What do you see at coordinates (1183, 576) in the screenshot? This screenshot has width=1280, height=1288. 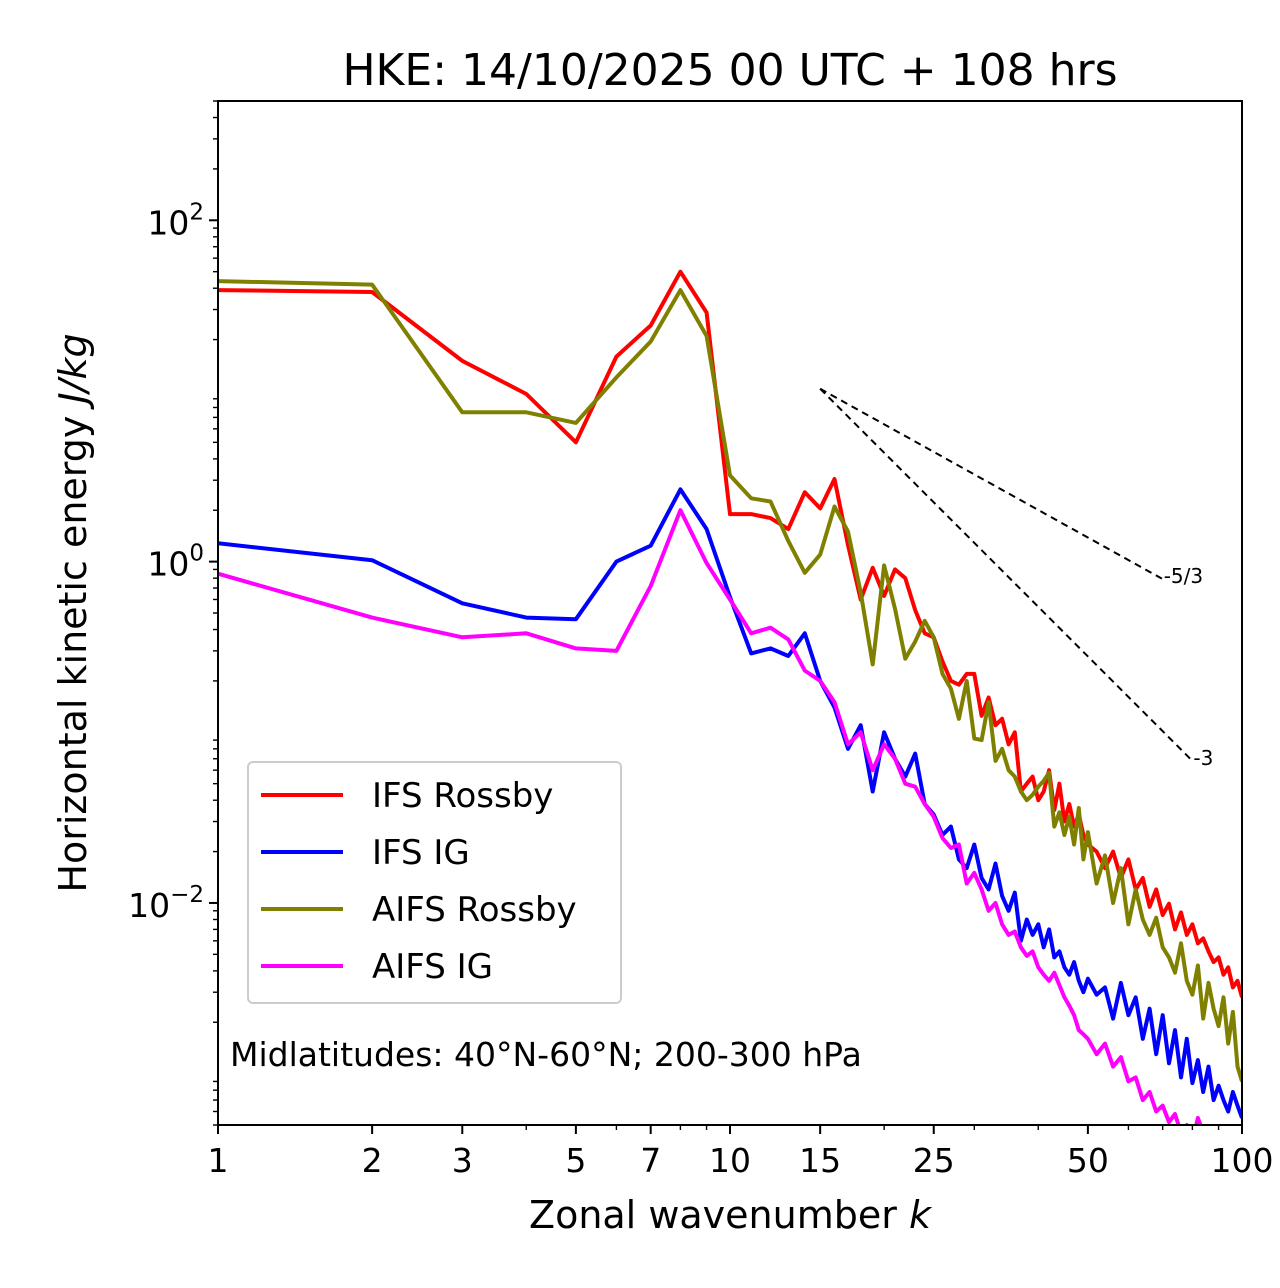 I see `reference-slope-label: -5/3` at bounding box center [1183, 576].